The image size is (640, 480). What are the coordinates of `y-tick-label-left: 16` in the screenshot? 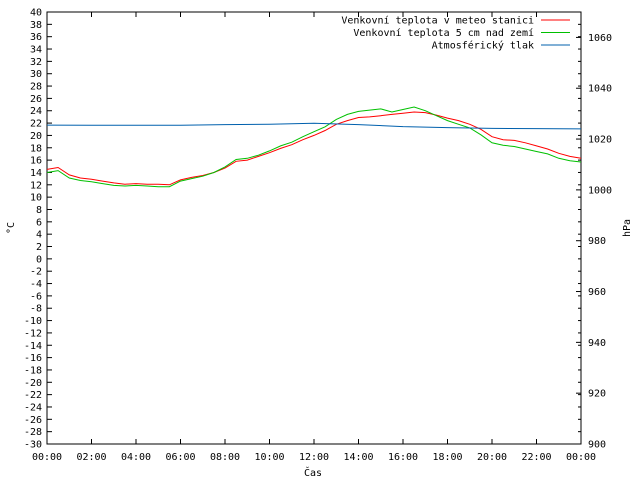 It's located at (36, 161).